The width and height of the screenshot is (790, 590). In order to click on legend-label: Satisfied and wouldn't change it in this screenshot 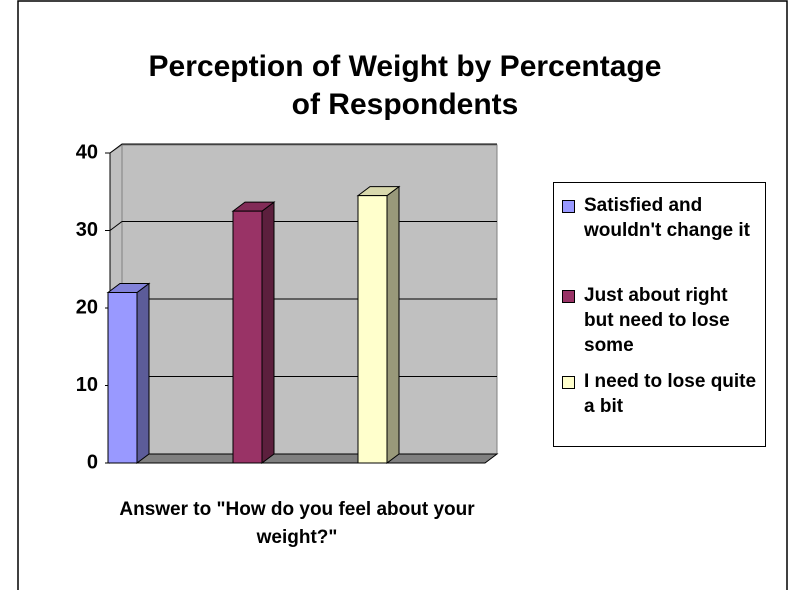, I will do `click(667, 218)`.